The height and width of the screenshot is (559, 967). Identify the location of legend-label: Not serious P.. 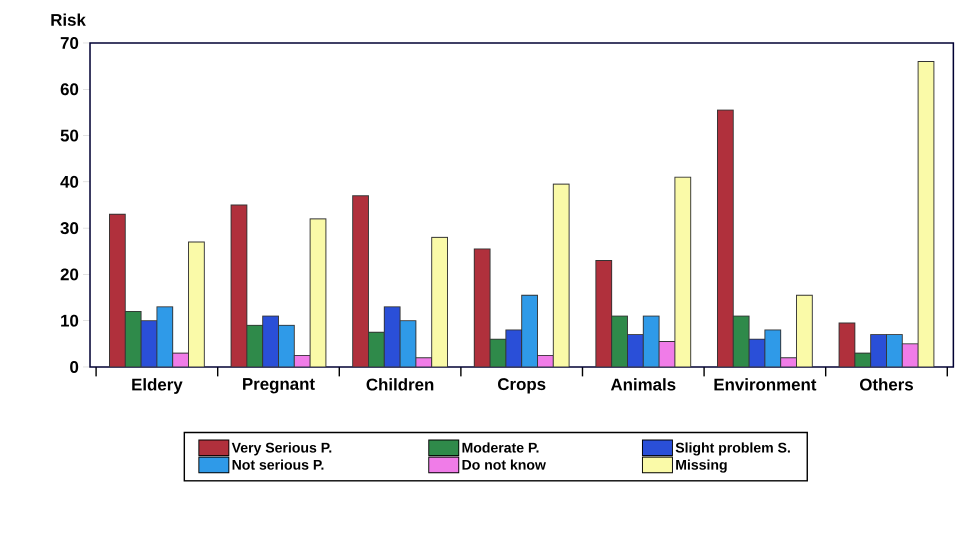
(278, 464).